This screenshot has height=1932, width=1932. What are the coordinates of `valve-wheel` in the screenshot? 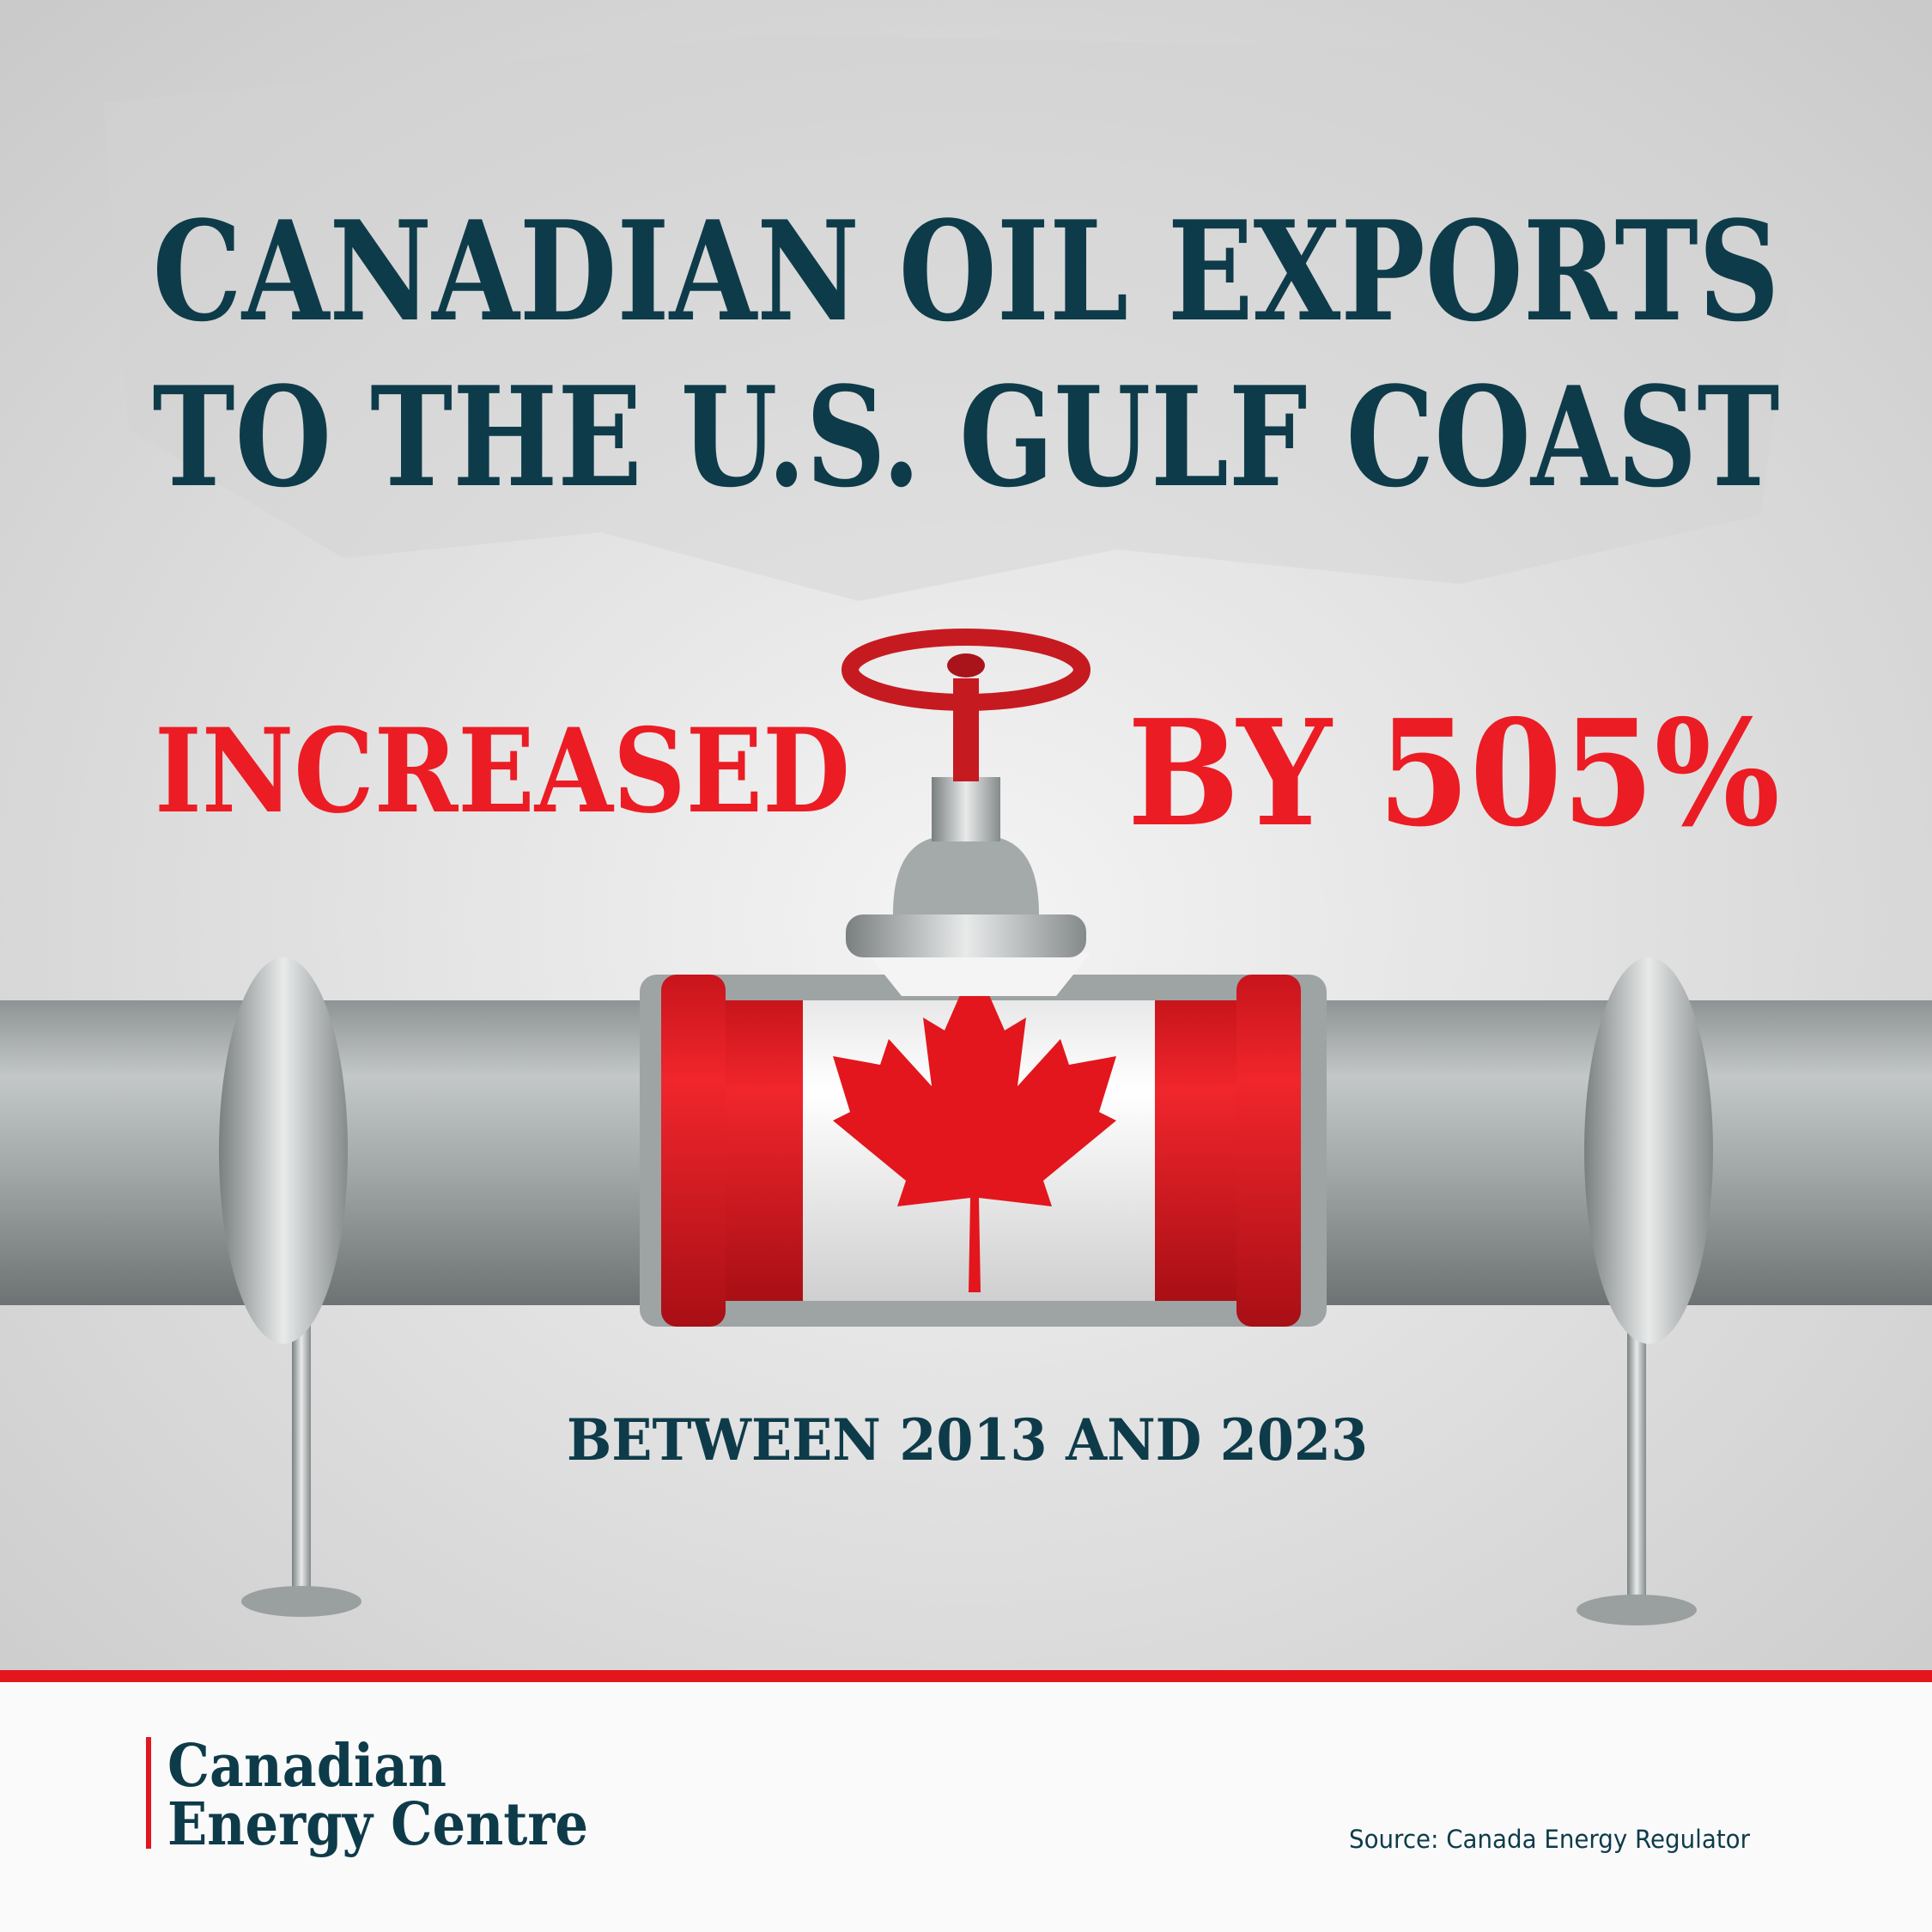 It's located at (966, 670).